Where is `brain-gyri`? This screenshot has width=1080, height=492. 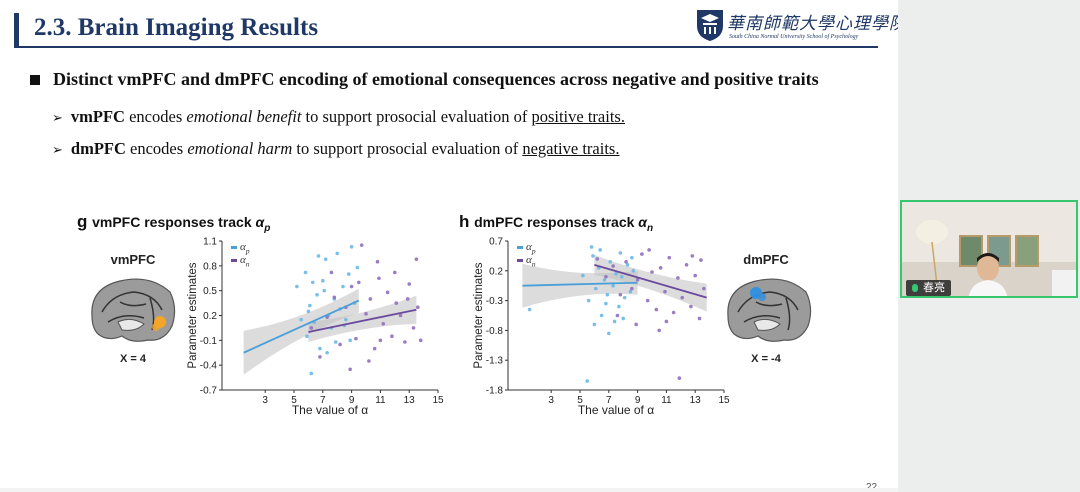
brain-gyri is located at coordinates (768, 311).